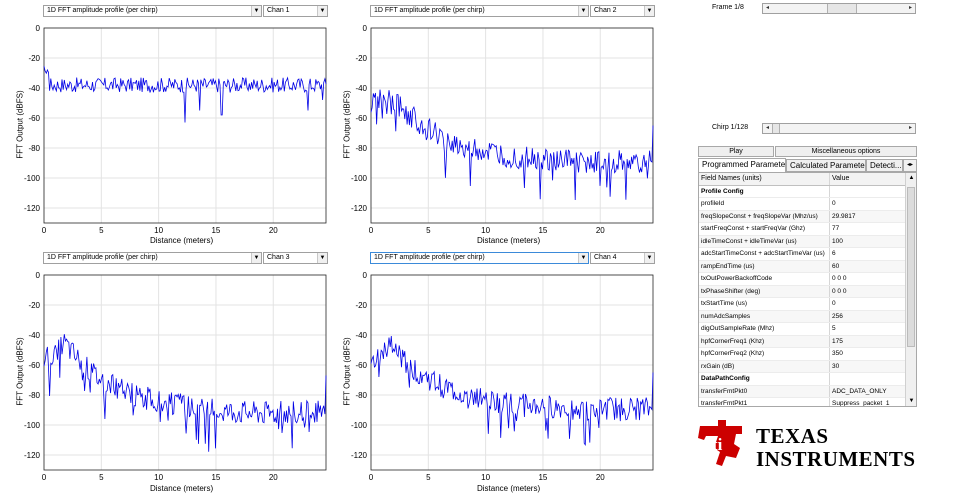 This screenshot has width=962, height=499. I want to click on plot-frame, so click(185, 125).